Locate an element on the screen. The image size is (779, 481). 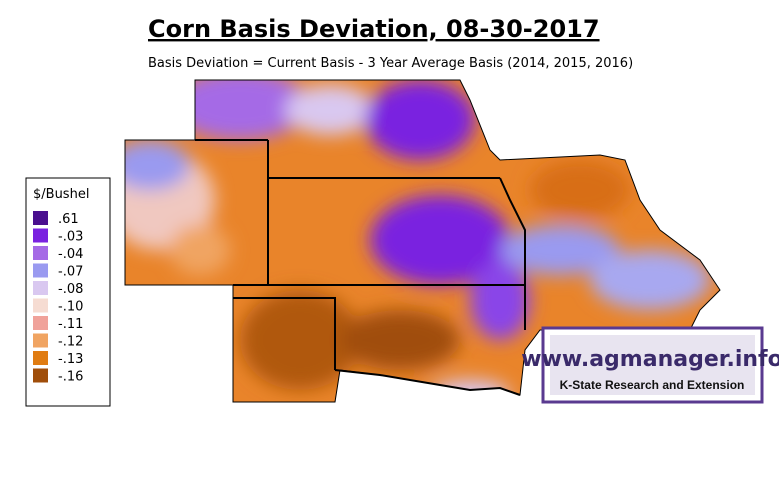
legend-label: -.03 is located at coordinates (70, 237).